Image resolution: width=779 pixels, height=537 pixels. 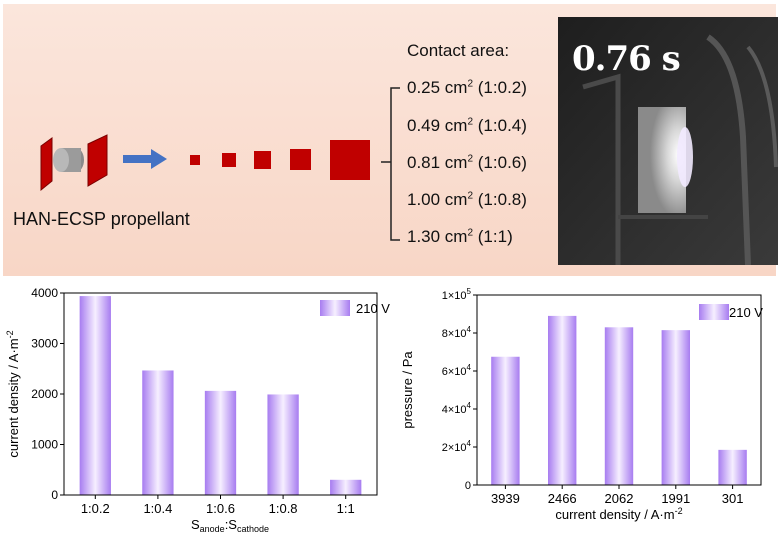 I want to click on y-tick-label: 1000, so click(x=44, y=445).